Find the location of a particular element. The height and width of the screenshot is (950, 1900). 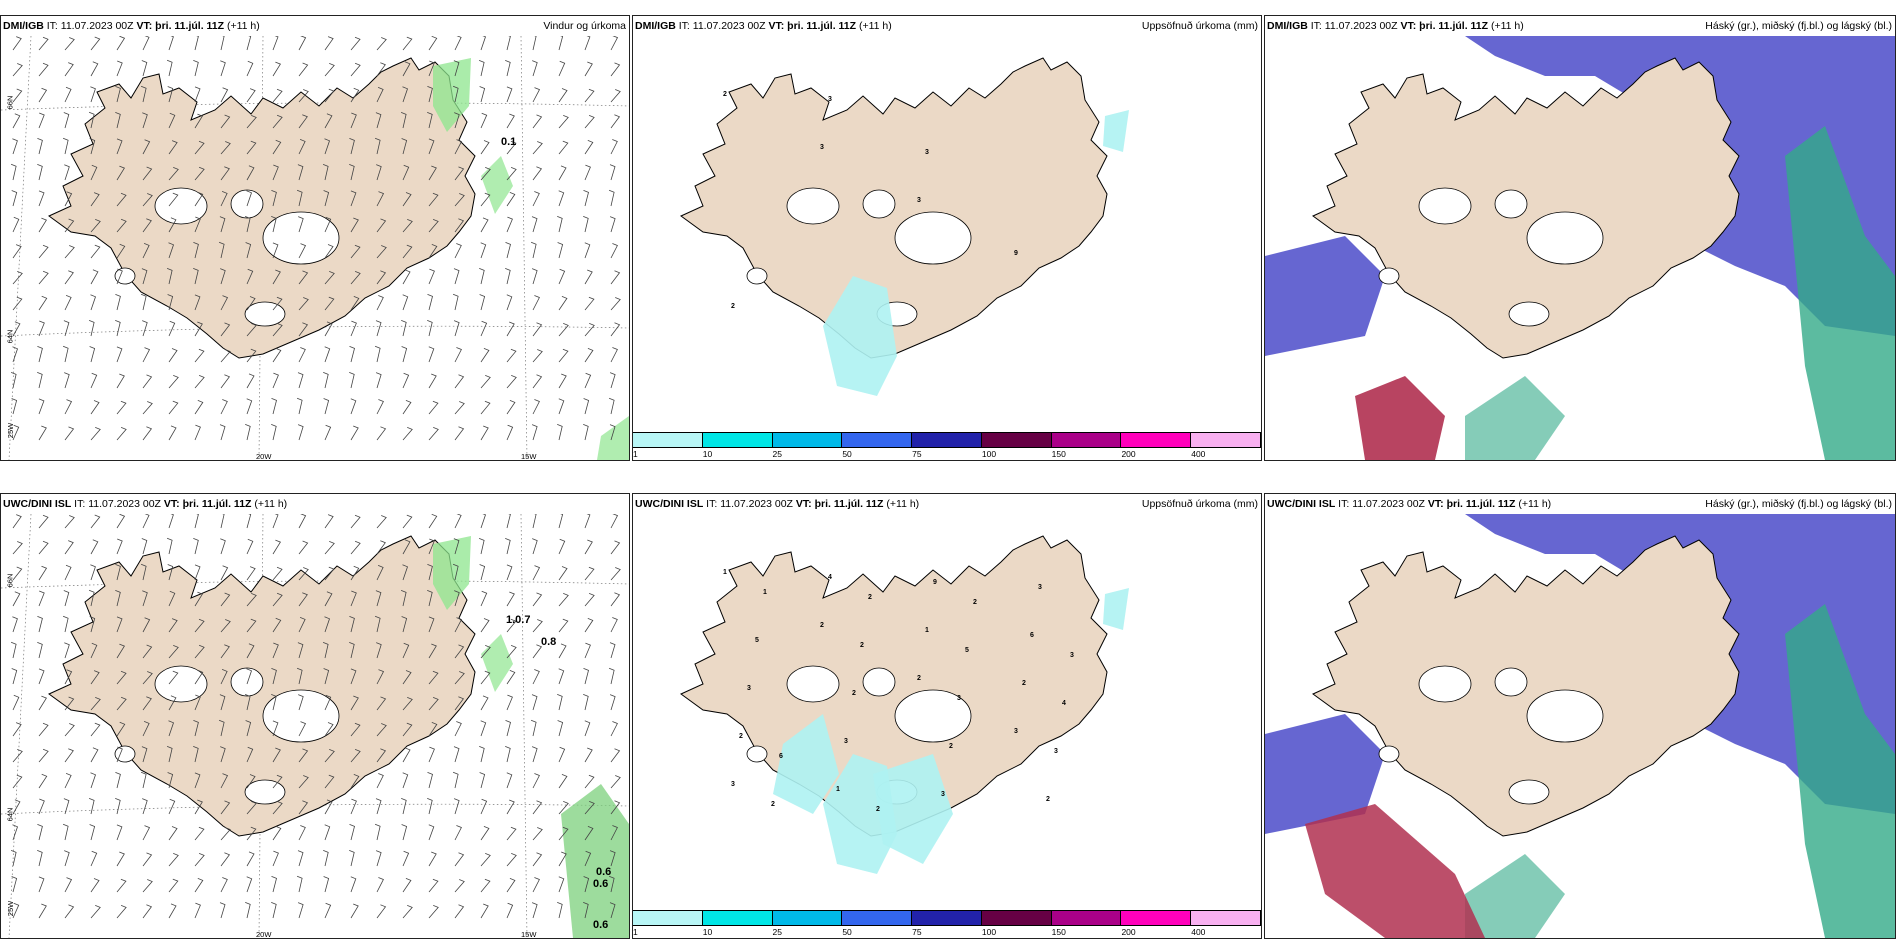

high-cloud-area is located at coordinates (1325, 296).